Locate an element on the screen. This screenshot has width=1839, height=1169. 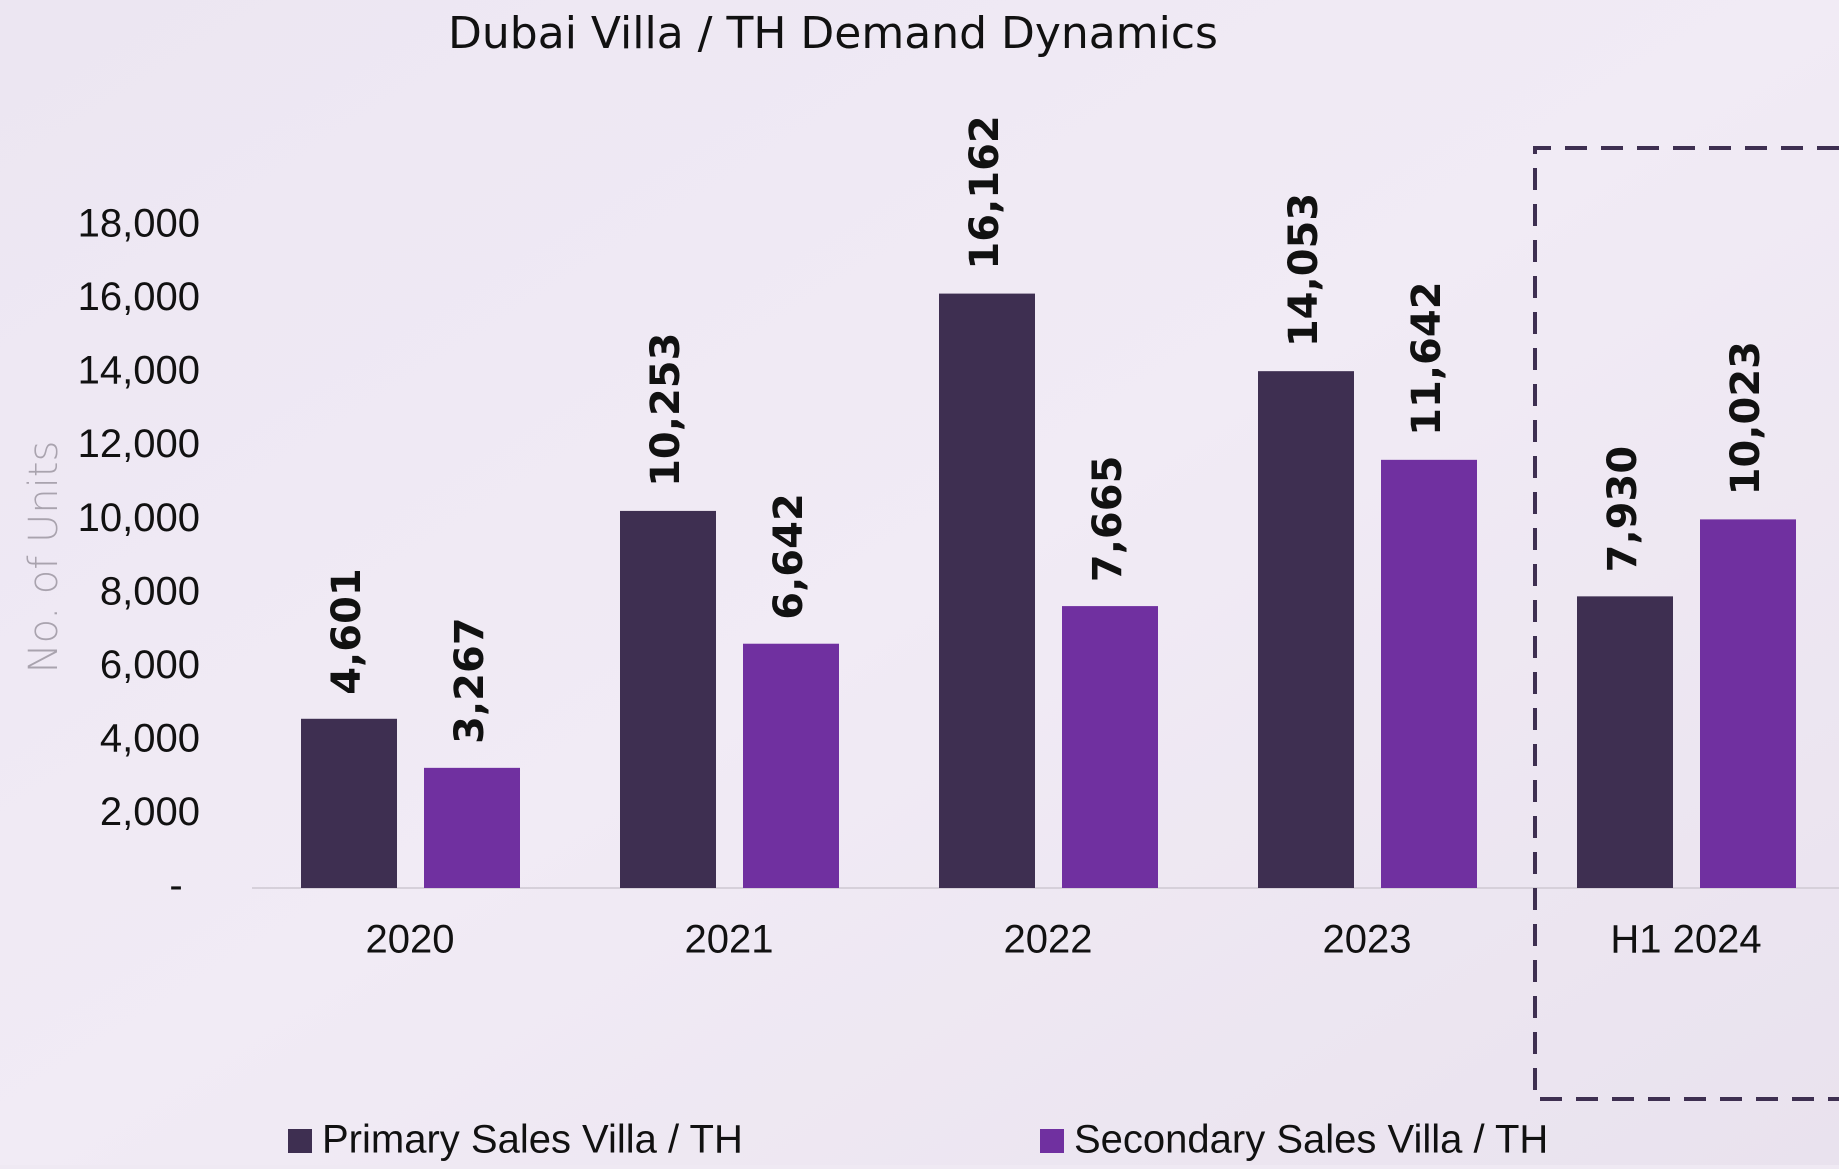
data-label: 11,642 is located at coordinates (1427, 358).